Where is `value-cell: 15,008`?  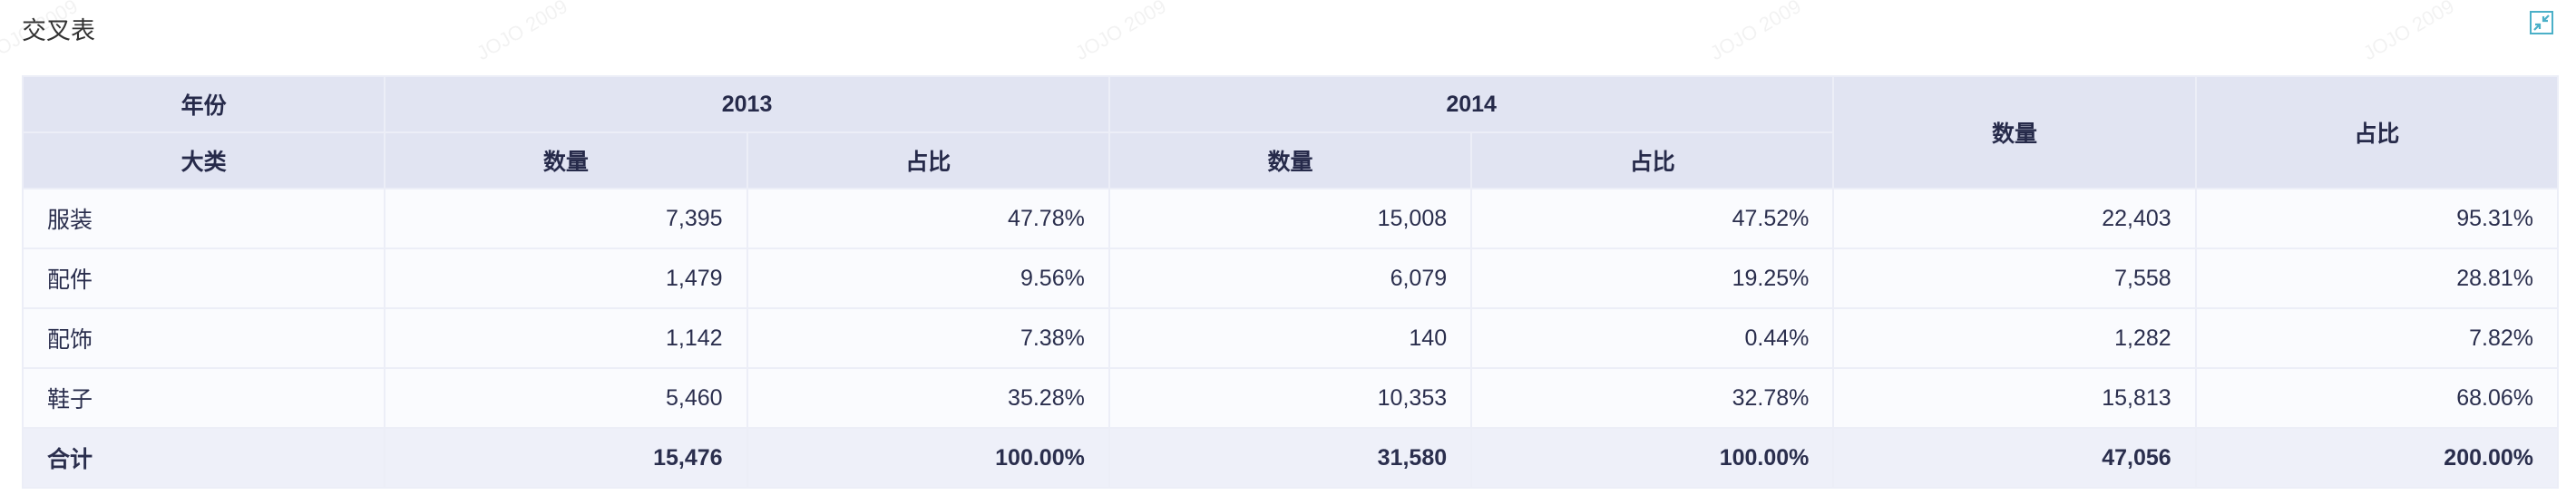
value-cell: 15,008 is located at coordinates (1290, 218).